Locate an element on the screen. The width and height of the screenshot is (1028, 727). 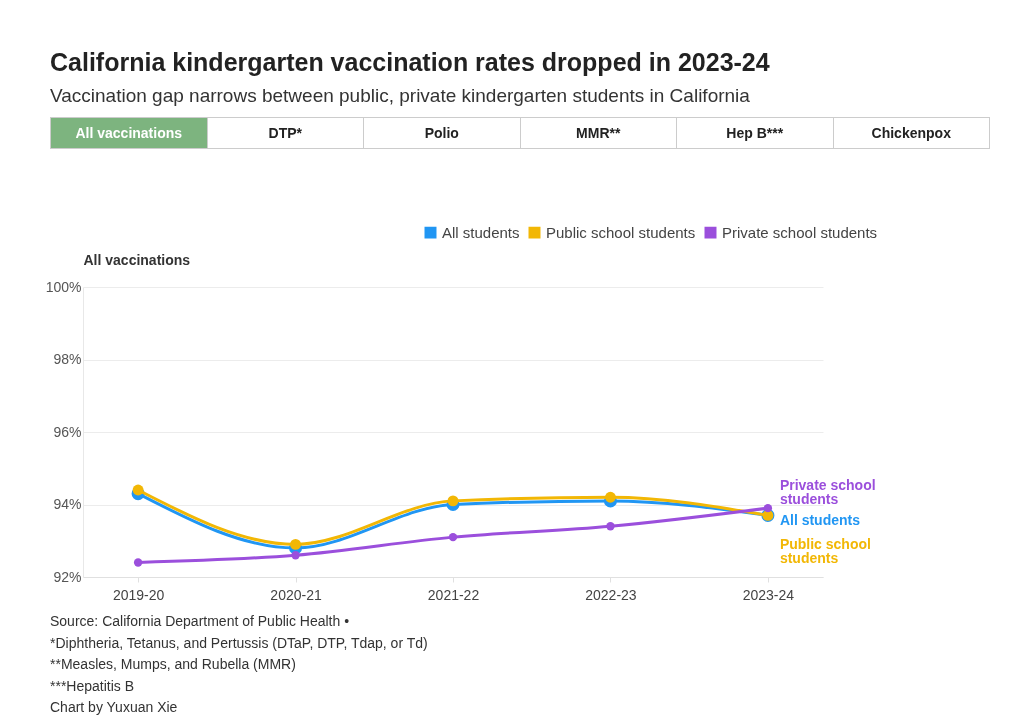
y-tick-label: 92% is located at coordinates (67, 576).